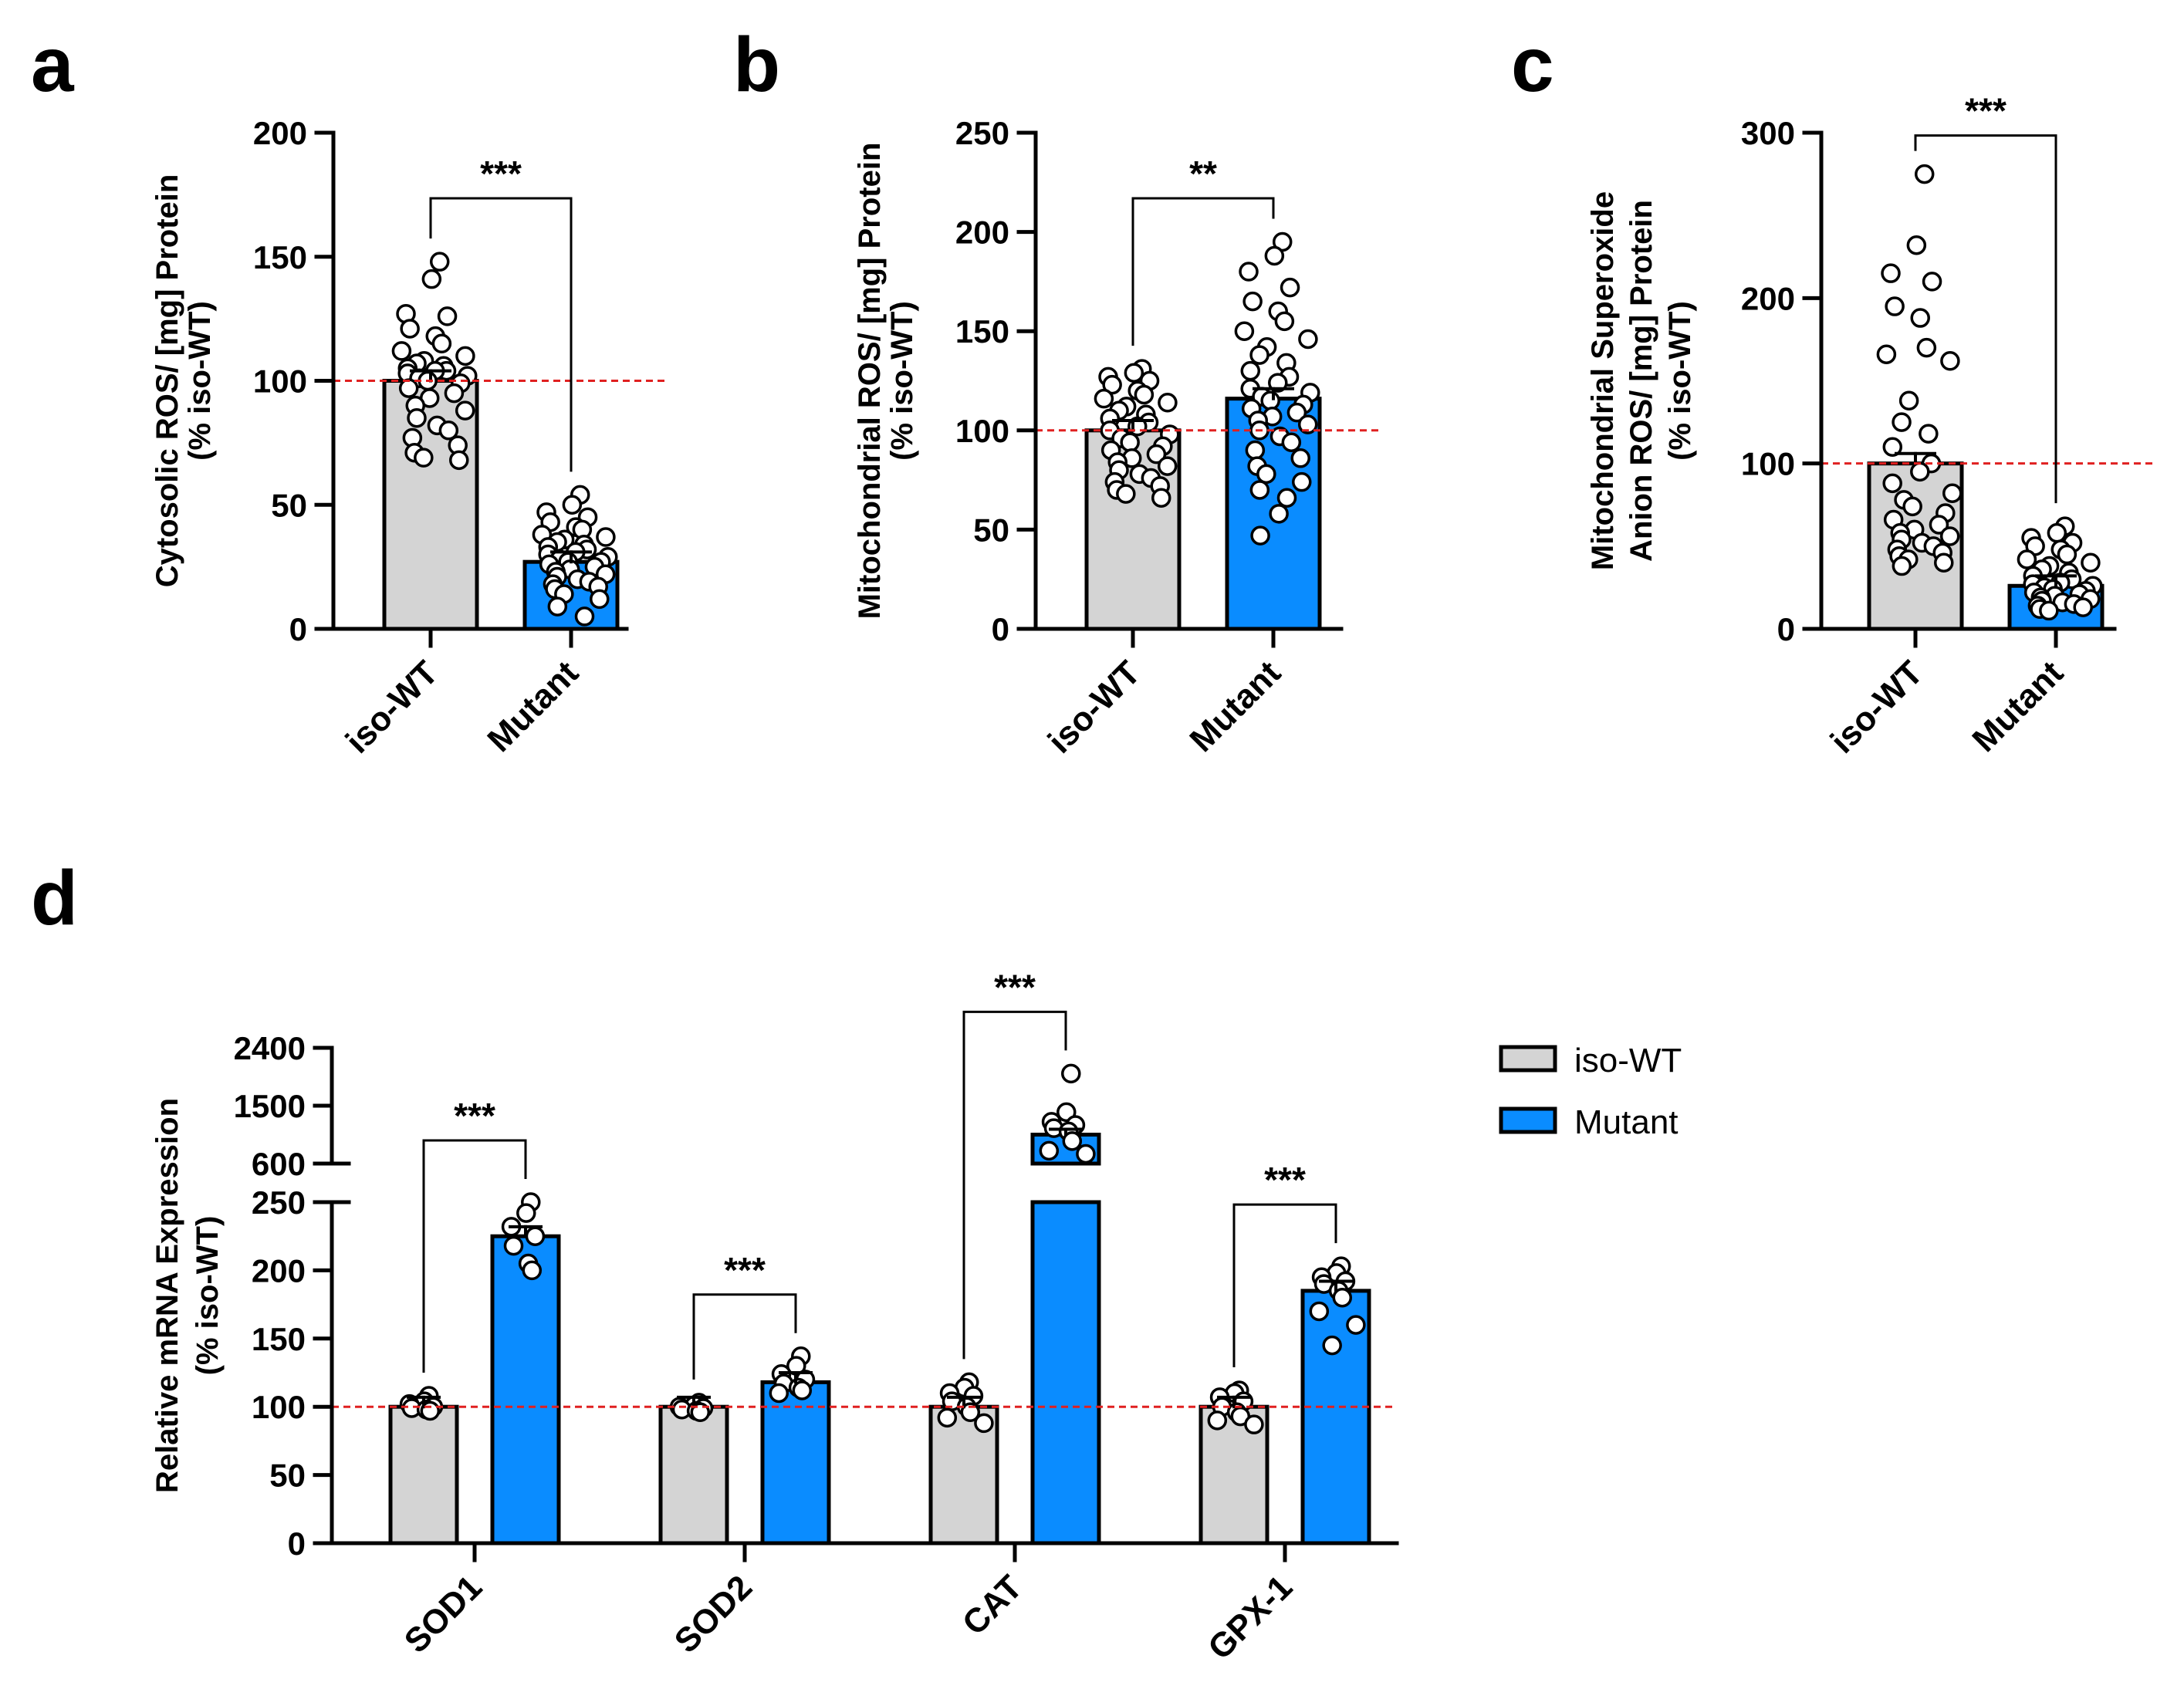 Image resolution: width=2184 pixels, height=1706 pixels. I want to click on legend-swatch-iso-wt, so click(1528, 1059).